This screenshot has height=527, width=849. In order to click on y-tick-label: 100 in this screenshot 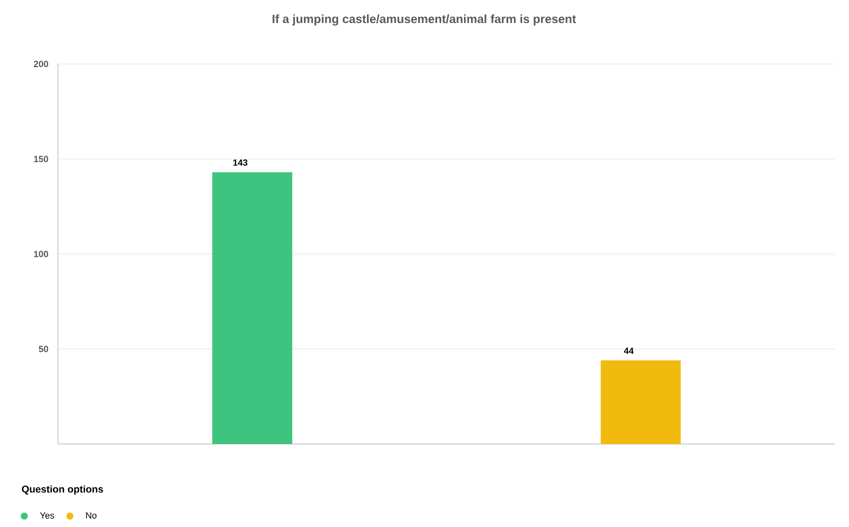, I will do `click(41, 254)`.